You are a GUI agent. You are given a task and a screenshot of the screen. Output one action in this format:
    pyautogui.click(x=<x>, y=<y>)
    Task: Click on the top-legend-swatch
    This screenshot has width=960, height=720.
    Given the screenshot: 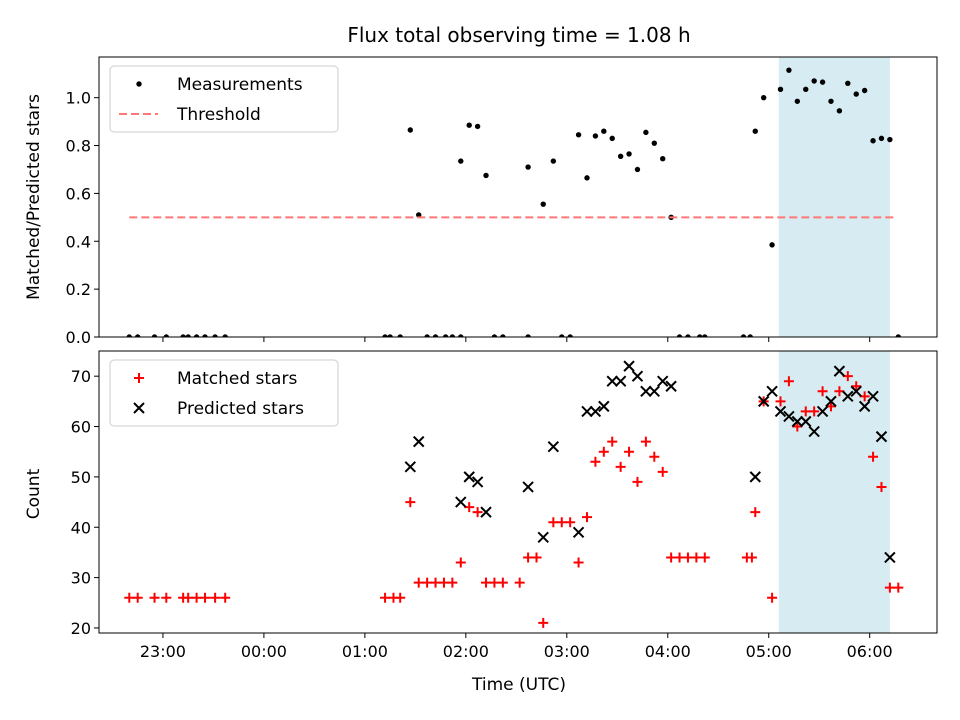 What is the action you would take?
    pyautogui.click(x=139, y=84)
    